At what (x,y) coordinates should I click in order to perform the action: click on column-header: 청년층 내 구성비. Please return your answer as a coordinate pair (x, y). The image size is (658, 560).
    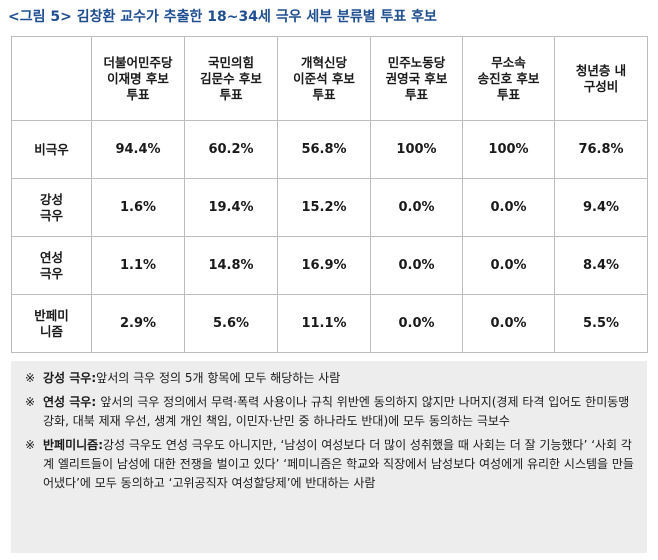
    Looking at the image, I should click on (601, 78).